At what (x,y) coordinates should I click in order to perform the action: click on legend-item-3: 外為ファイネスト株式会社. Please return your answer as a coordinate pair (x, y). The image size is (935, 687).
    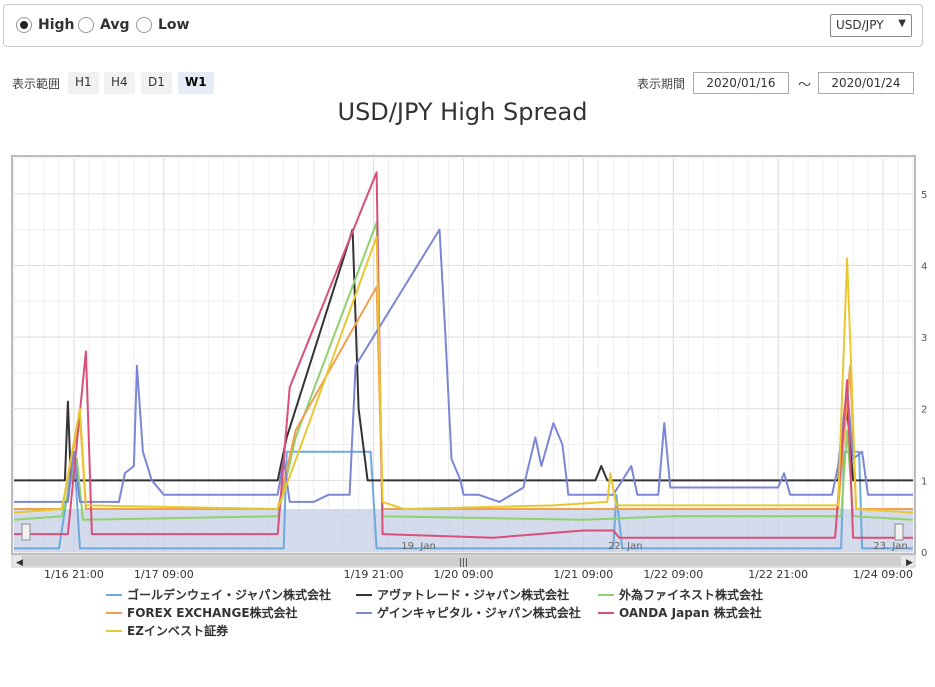
    Looking at the image, I should click on (680, 594).